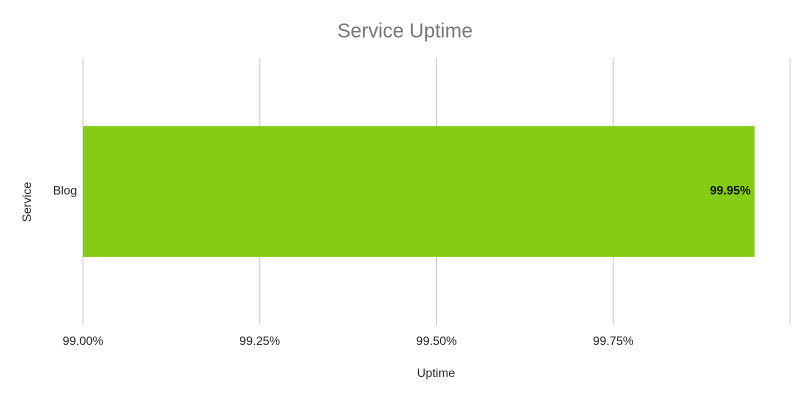 The height and width of the screenshot is (401, 810). I want to click on chart-title: Service Uptime, so click(405, 31).